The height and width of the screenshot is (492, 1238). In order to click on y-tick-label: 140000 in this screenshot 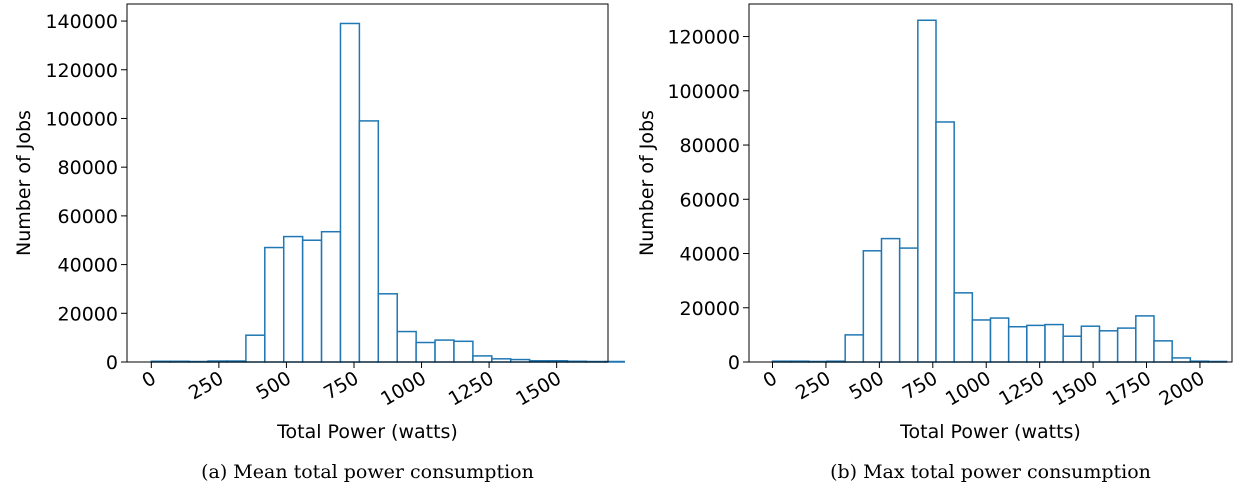, I will do `click(81, 22)`.